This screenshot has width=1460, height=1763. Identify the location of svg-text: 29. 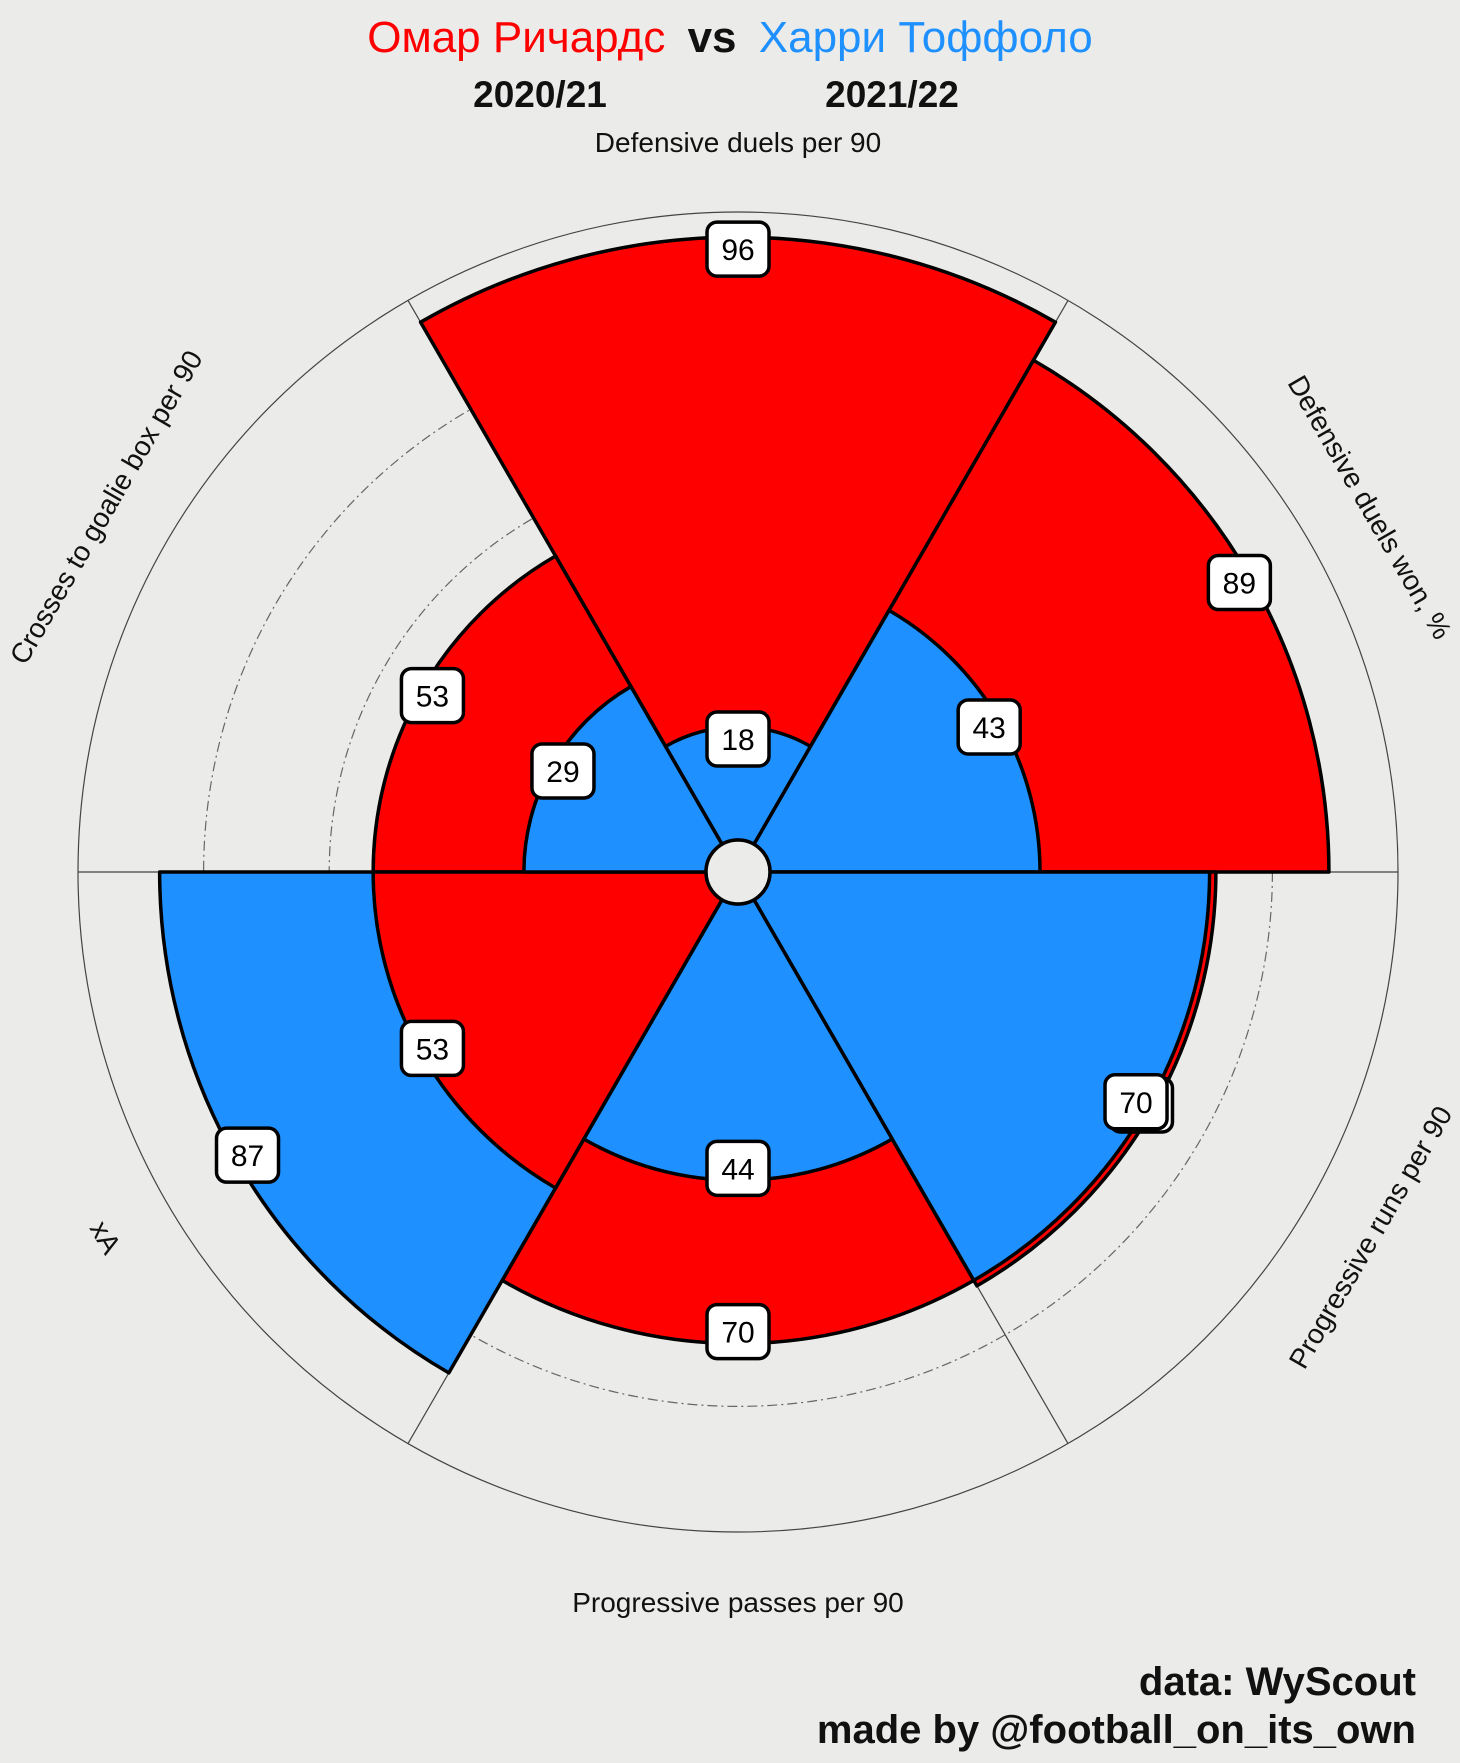
(562, 772).